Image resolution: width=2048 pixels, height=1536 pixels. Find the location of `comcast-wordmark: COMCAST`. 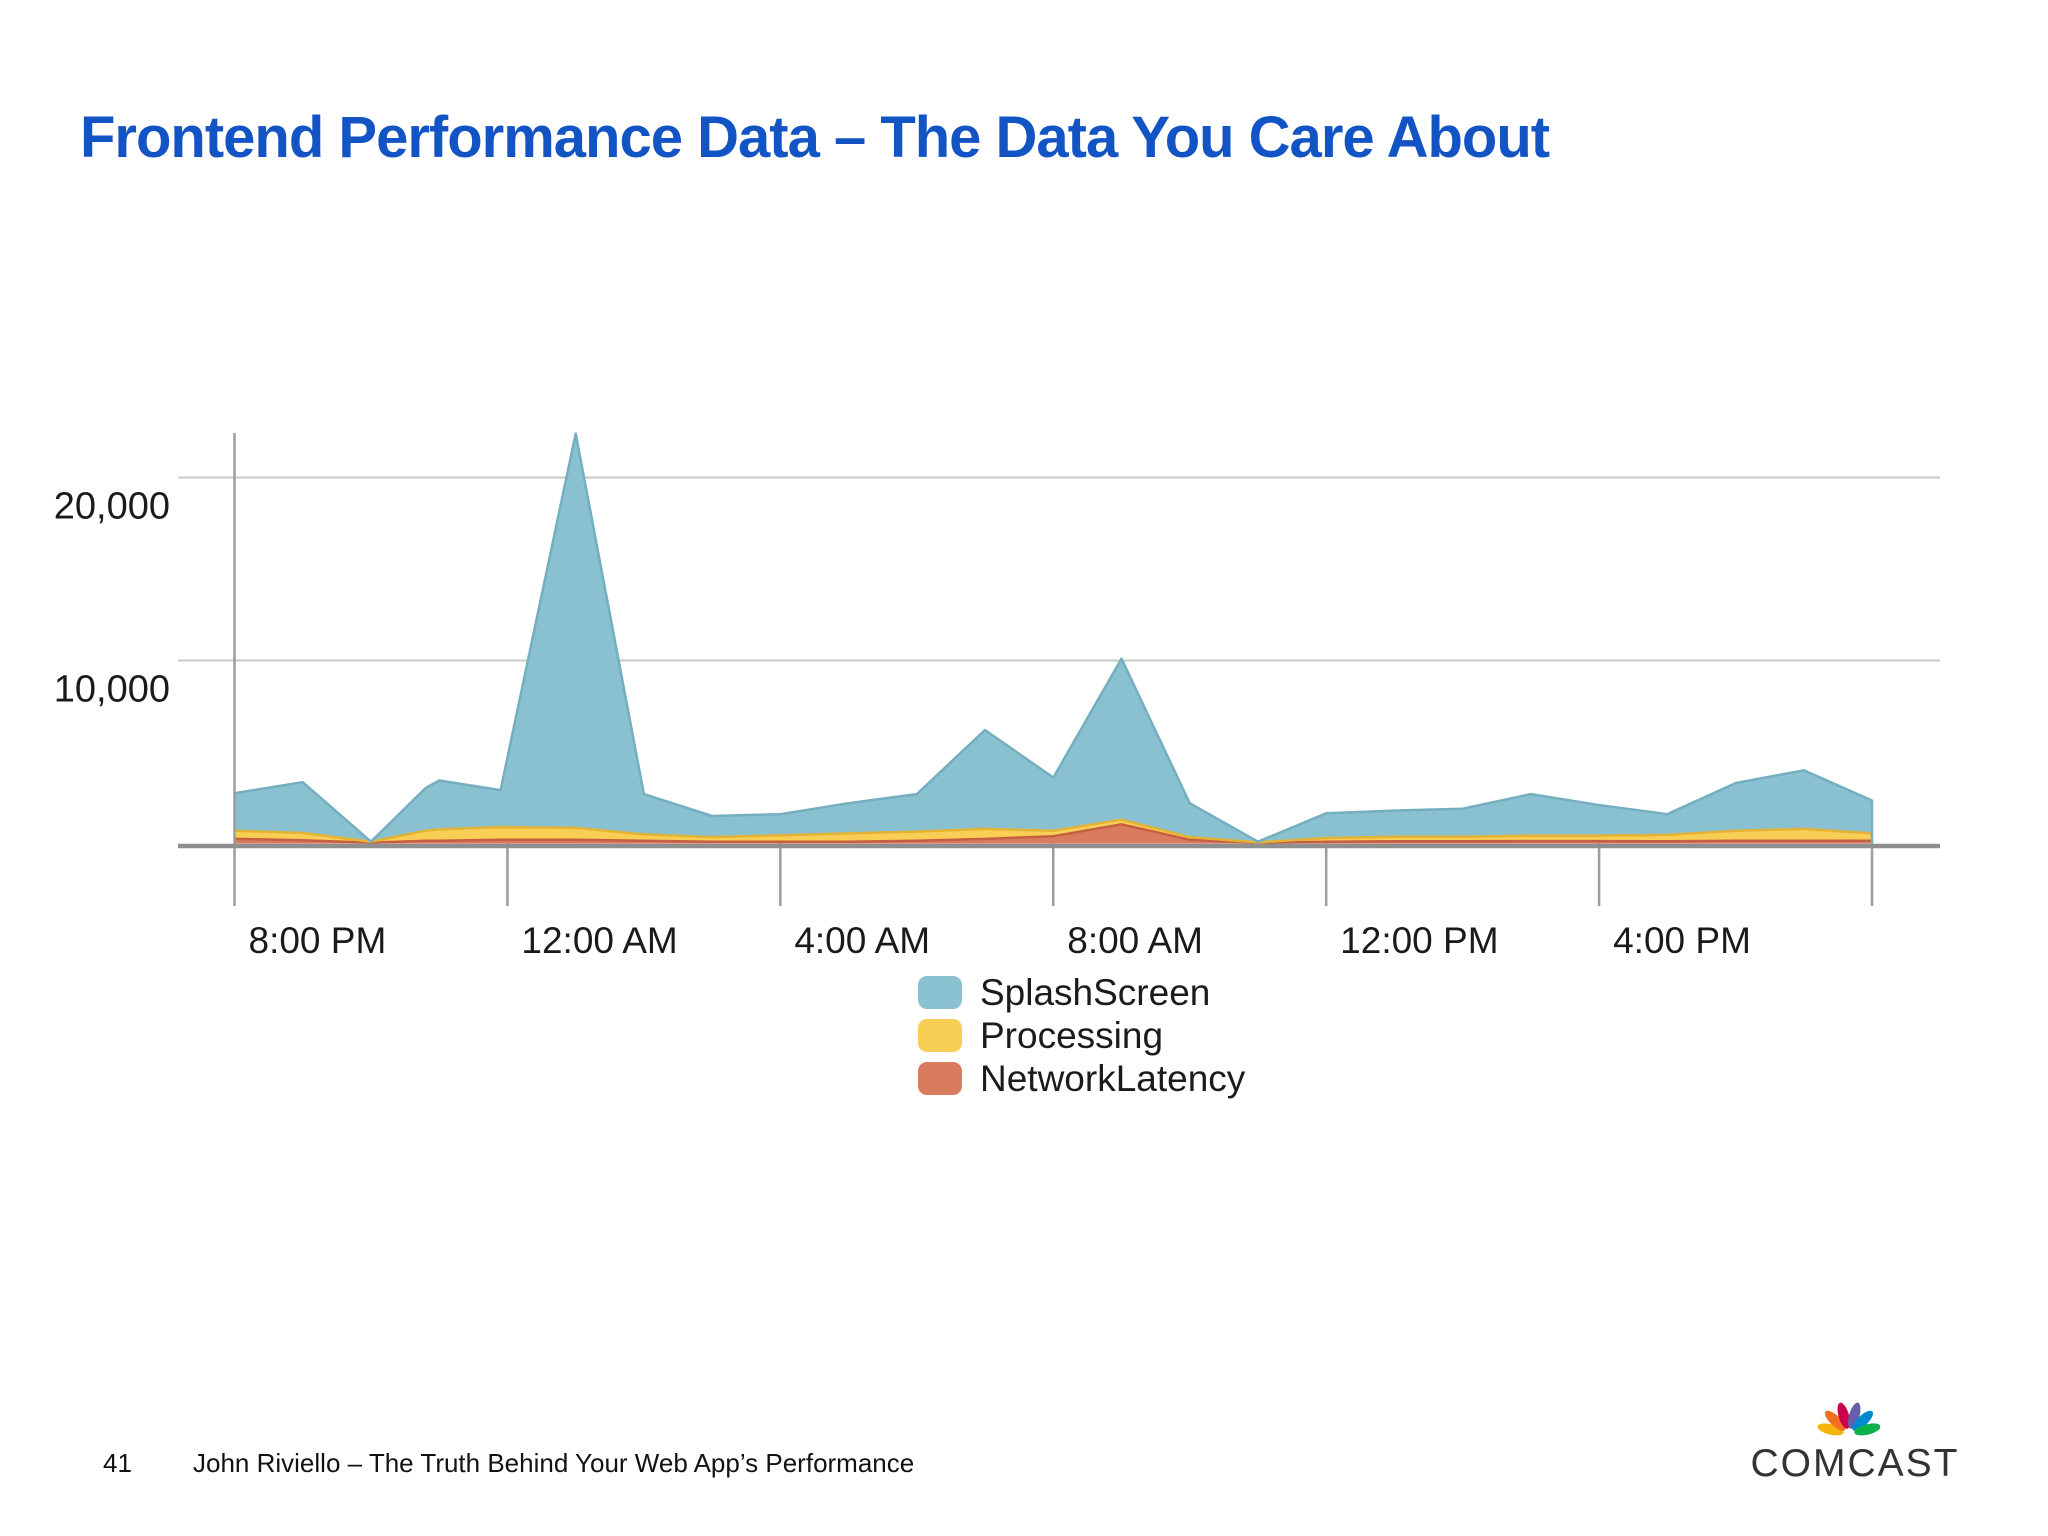

comcast-wordmark: COMCAST is located at coordinates (1855, 1463).